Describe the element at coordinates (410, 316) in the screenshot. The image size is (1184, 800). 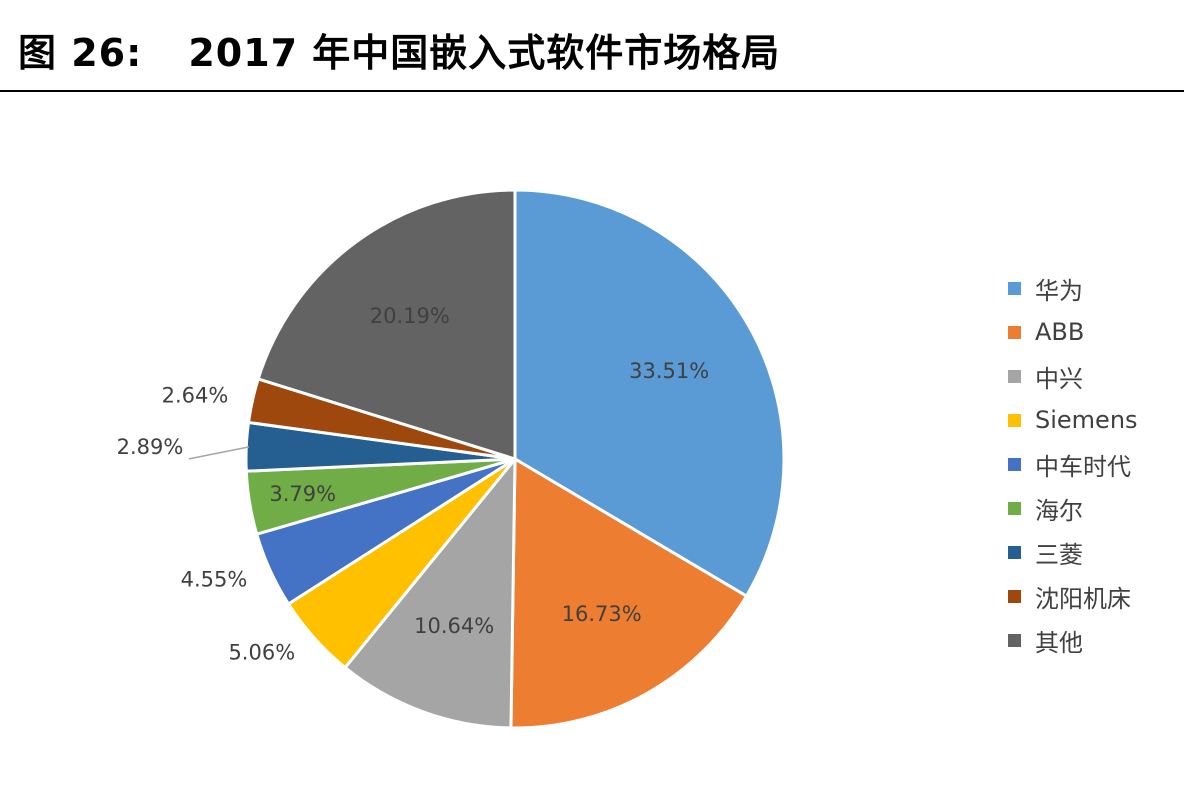
I see `data-label-8: 20.19%` at that location.